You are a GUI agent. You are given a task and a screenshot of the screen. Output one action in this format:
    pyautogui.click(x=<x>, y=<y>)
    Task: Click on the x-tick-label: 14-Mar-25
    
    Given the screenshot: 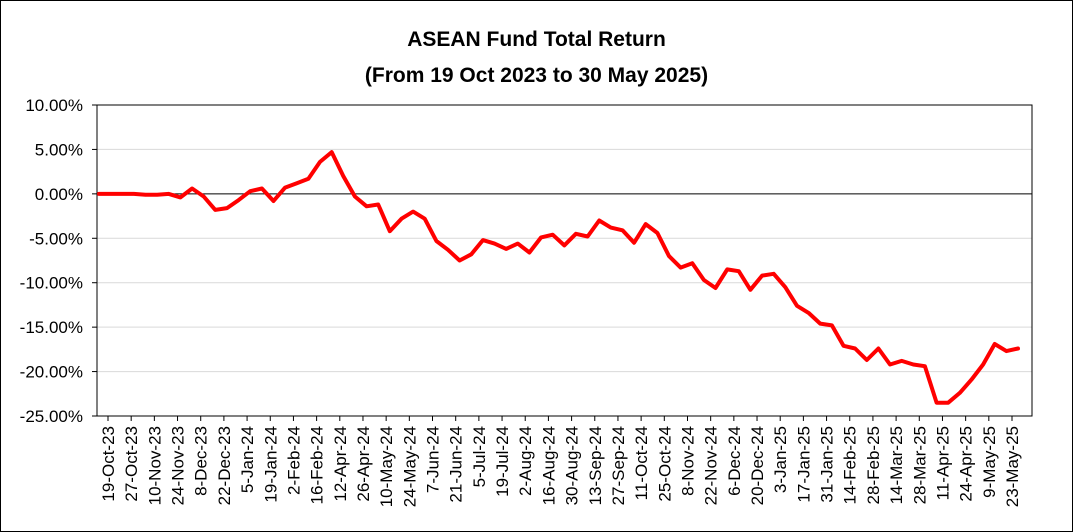 What is the action you would take?
    pyautogui.click(x=896, y=465)
    